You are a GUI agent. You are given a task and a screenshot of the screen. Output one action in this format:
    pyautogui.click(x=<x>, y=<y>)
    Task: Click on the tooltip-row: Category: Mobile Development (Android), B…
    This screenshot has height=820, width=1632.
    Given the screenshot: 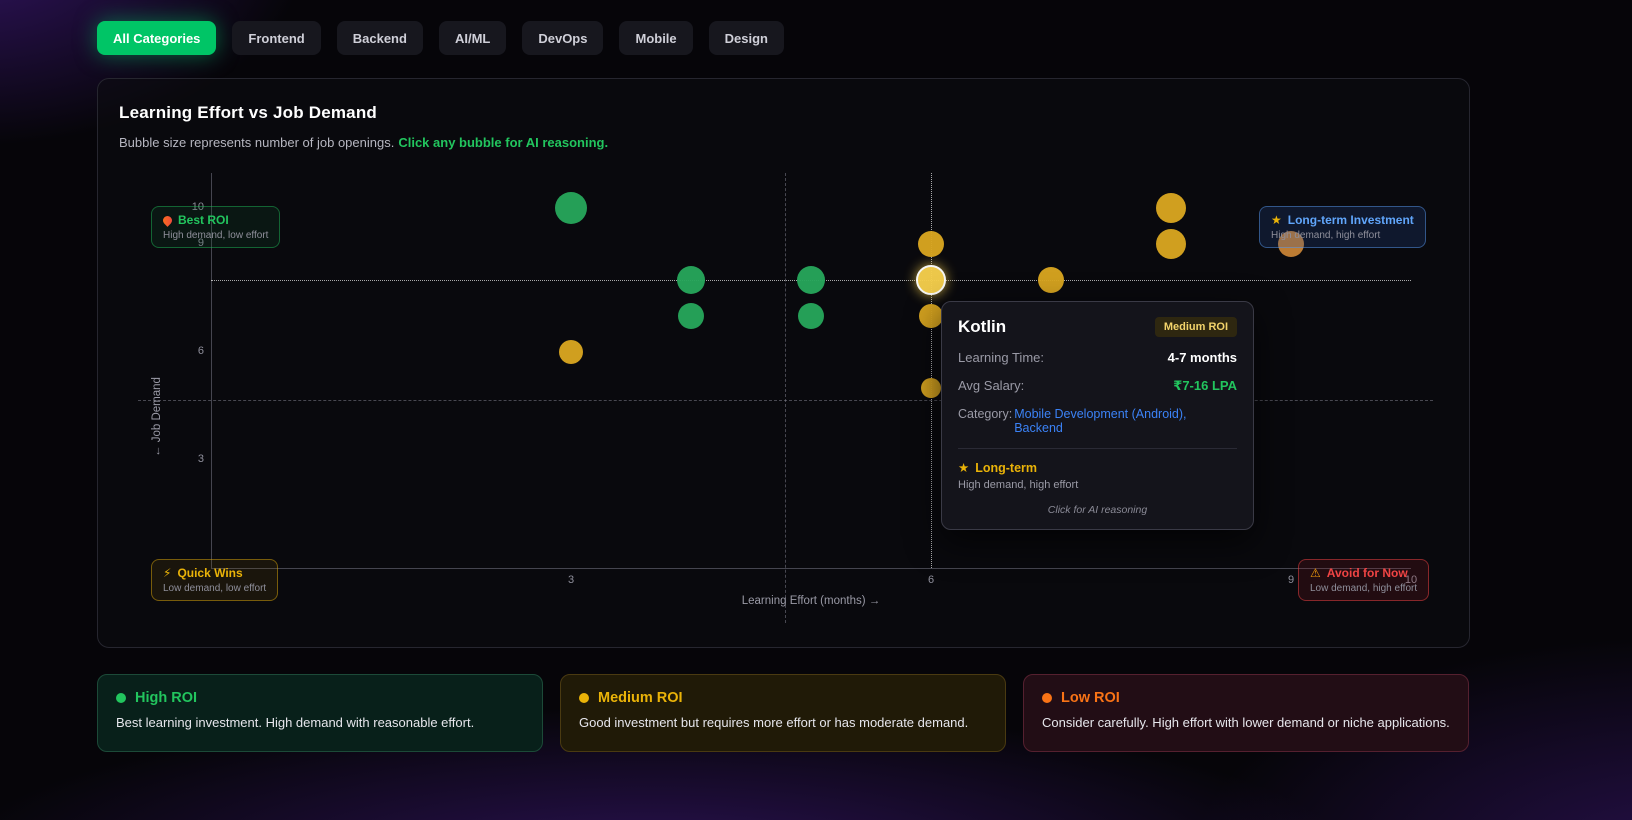 What is the action you would take?
    pyautogui.click(x=1097, y=421)
    